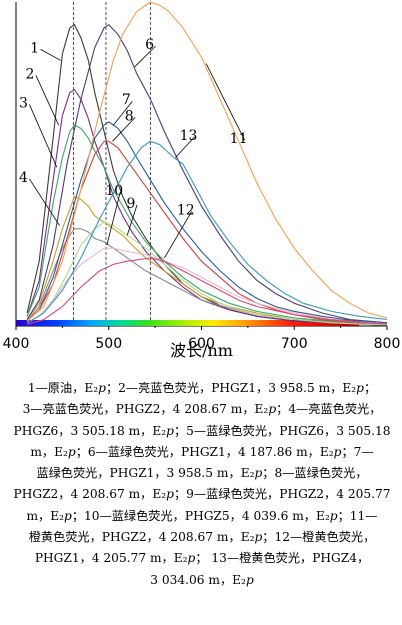 This screenshot has height=625, width=402. Describe the element at coordinates (202, 515) in the screenshot. I see `caption-line-7: m，E₂p；10—蓝绿色荧光，PHGZ5，4 039.6 m，E₂p；11—` at that location.